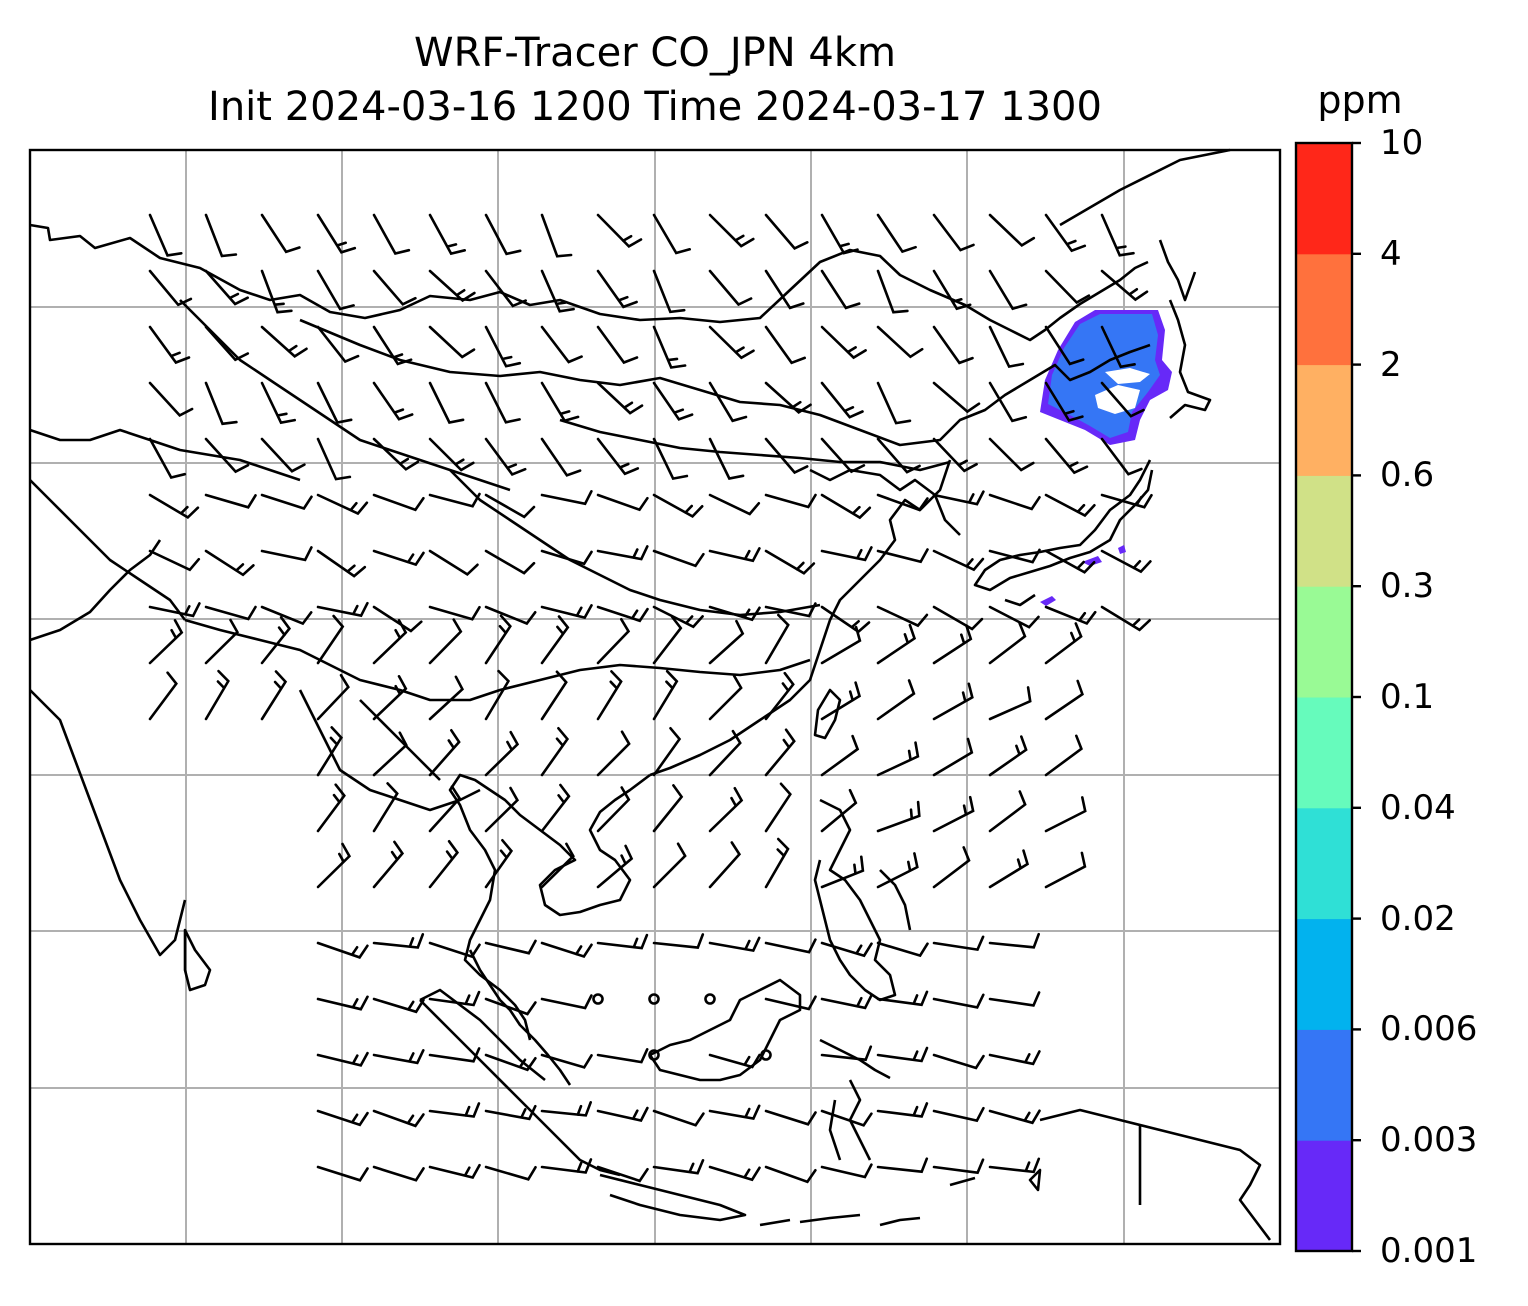 The width and height of the screenshot is (1528, 1306). I want to click on border-central-asia, so click(165, 524).